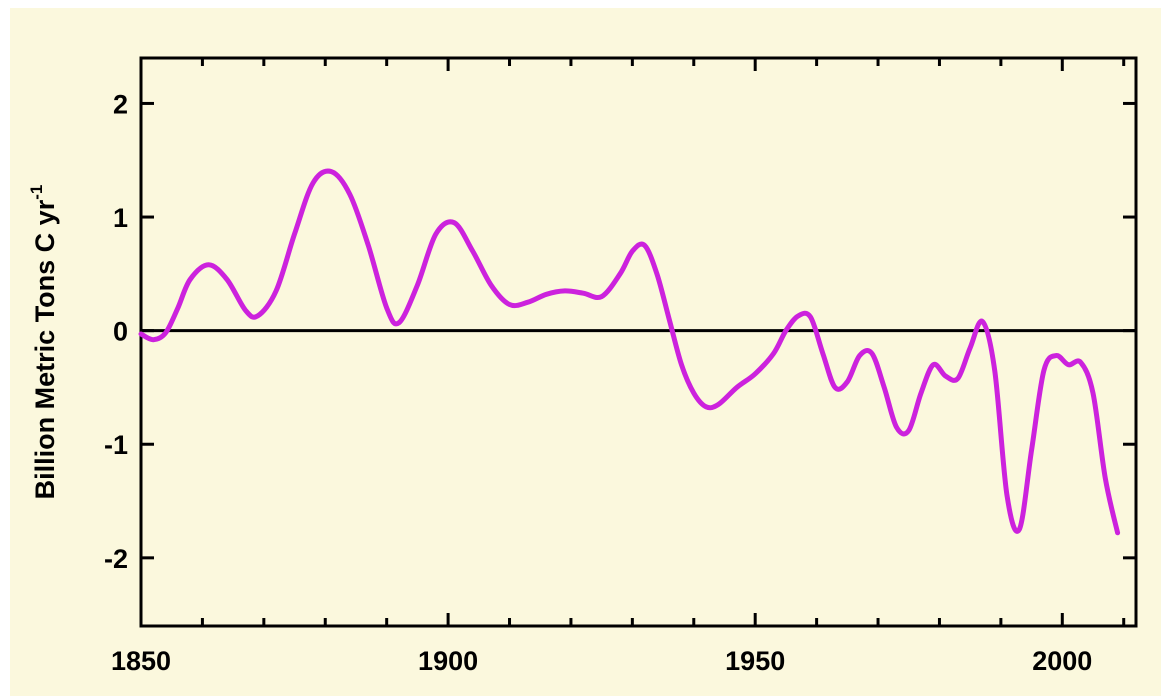 This screenshot has height=696, width=1161. Describe the element at coordinates (120, 218) in the screenshot. I see `y-tick-label: 1` at that location.